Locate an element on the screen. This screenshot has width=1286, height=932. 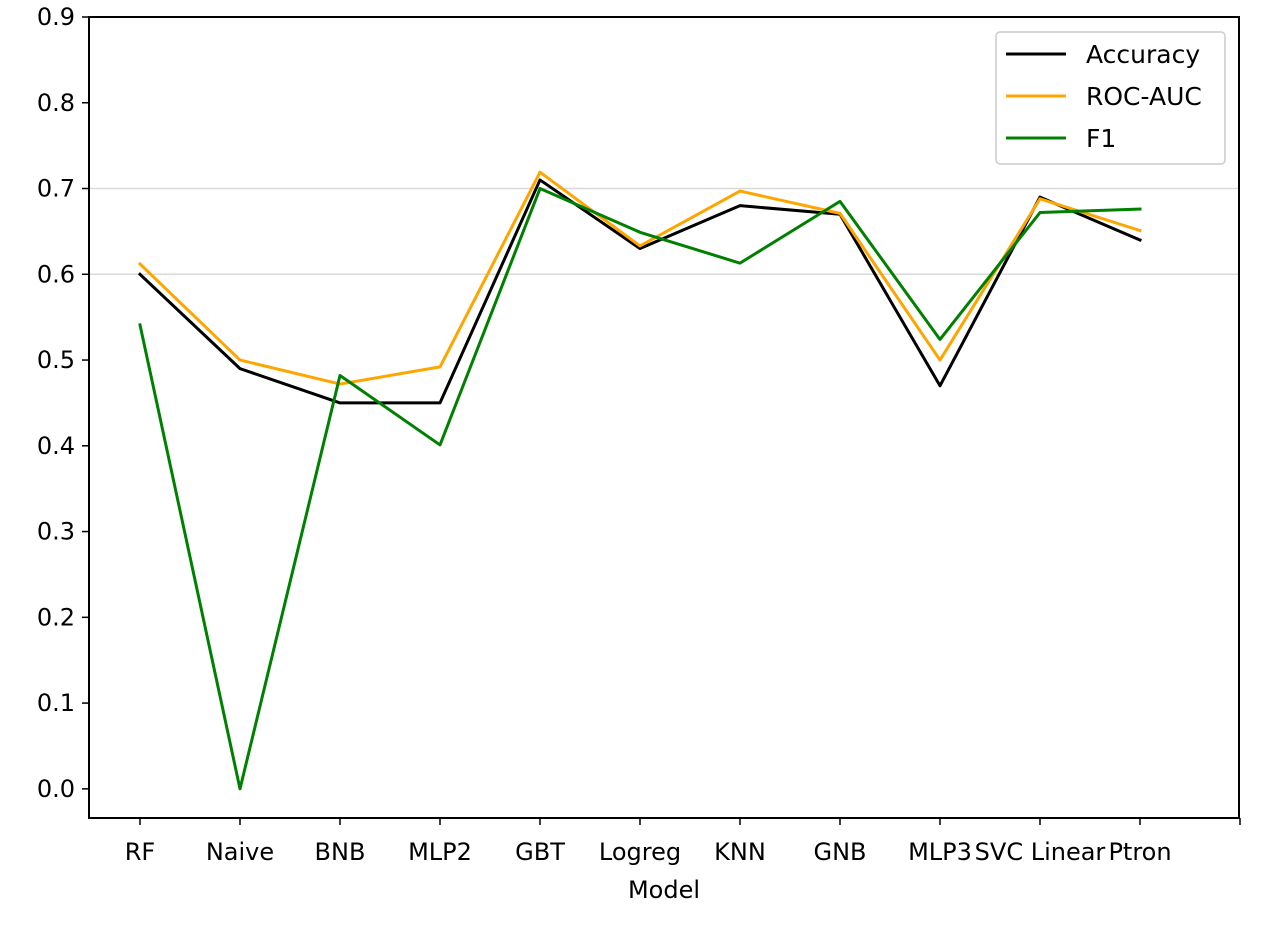
legend-label-f1: F1 is located at coordinates (1101, 138).